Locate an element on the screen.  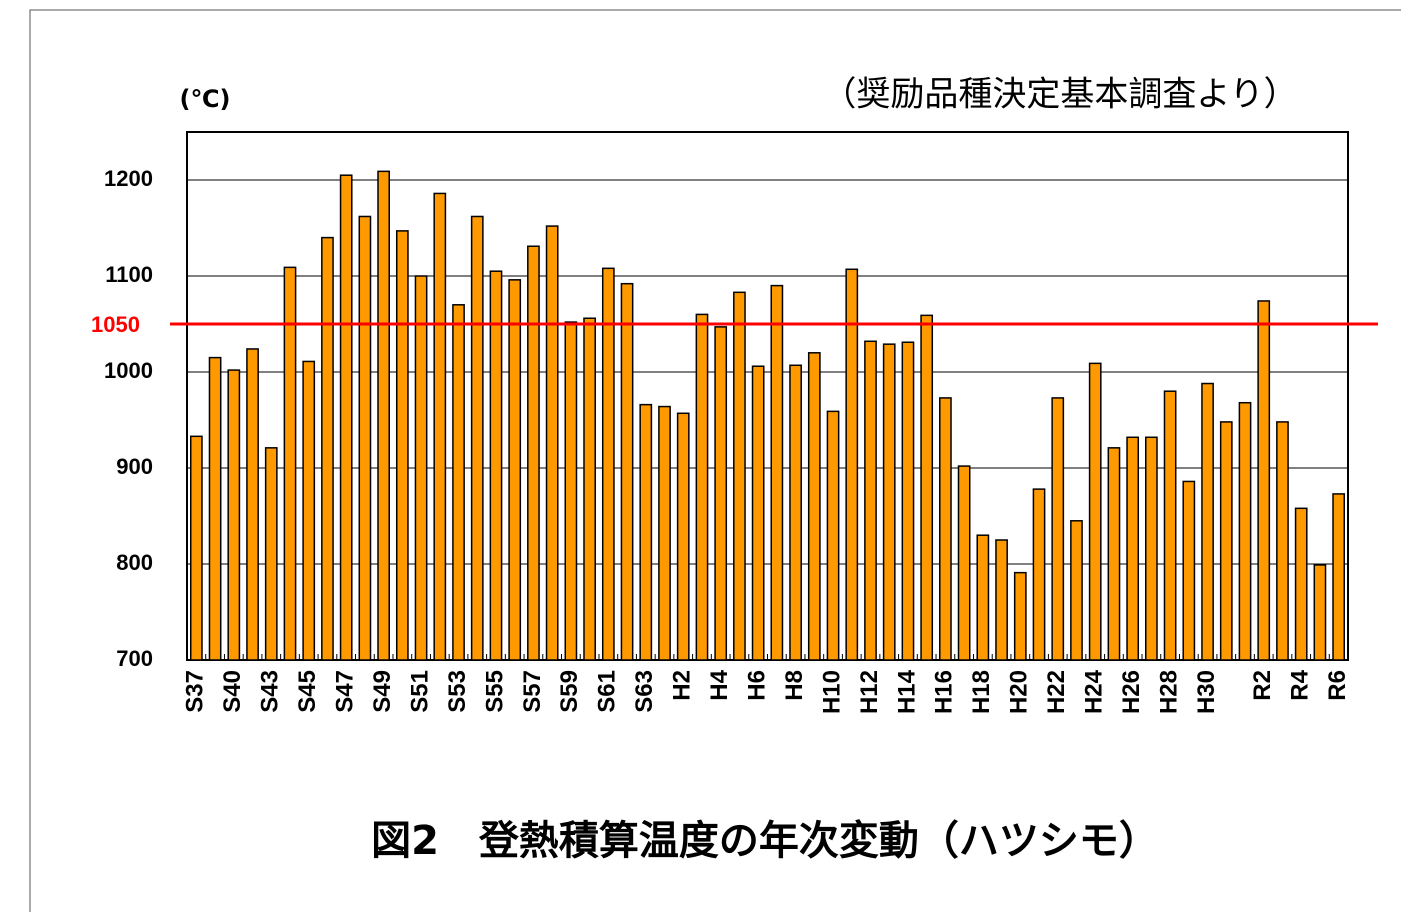
x-tick-label: H20 is located at coordinates (1019, 692).